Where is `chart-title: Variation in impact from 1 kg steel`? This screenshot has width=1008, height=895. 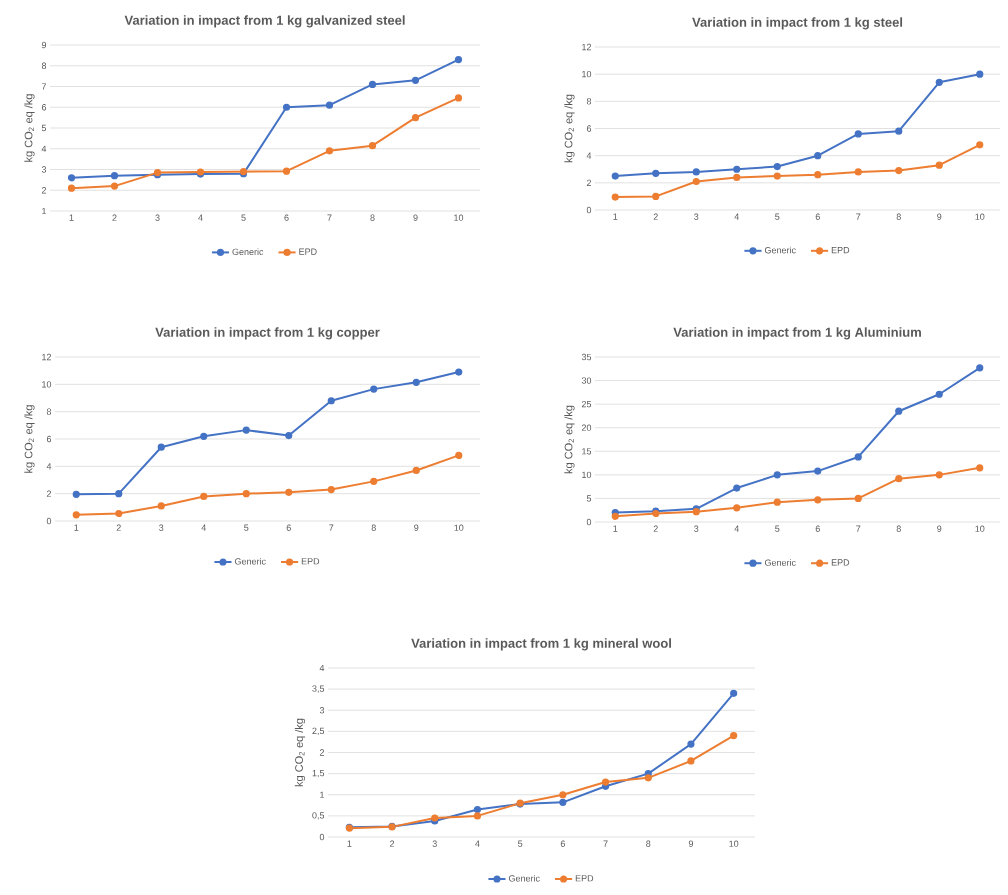 chart-title: Variation in impact from 1 kg steel is located at coordinates (797, 23).